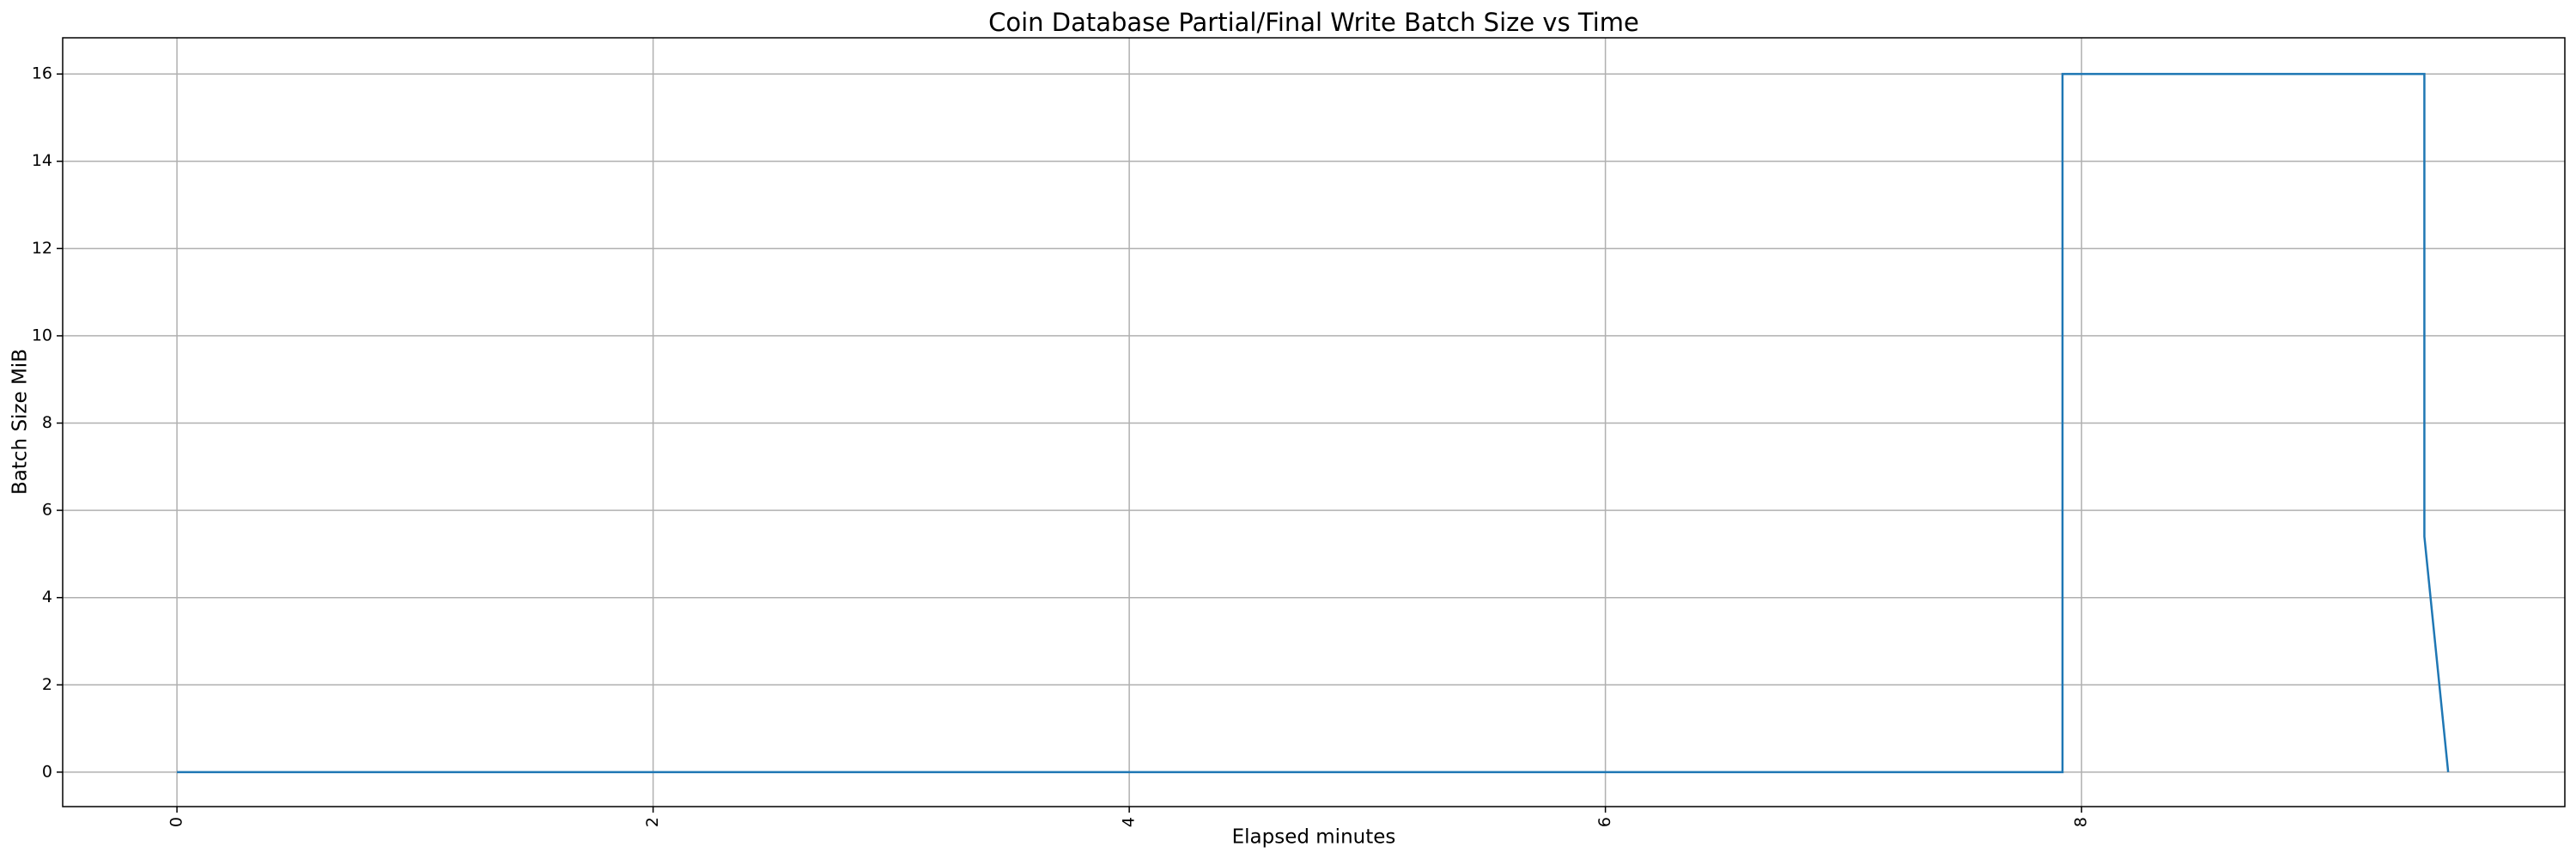 This screenshot has width=2576, height=859. What do you see at coordinates (1129, 822) in the screenshot?
I see `x-tick-label: 4` at bounding box center [1129, 822].